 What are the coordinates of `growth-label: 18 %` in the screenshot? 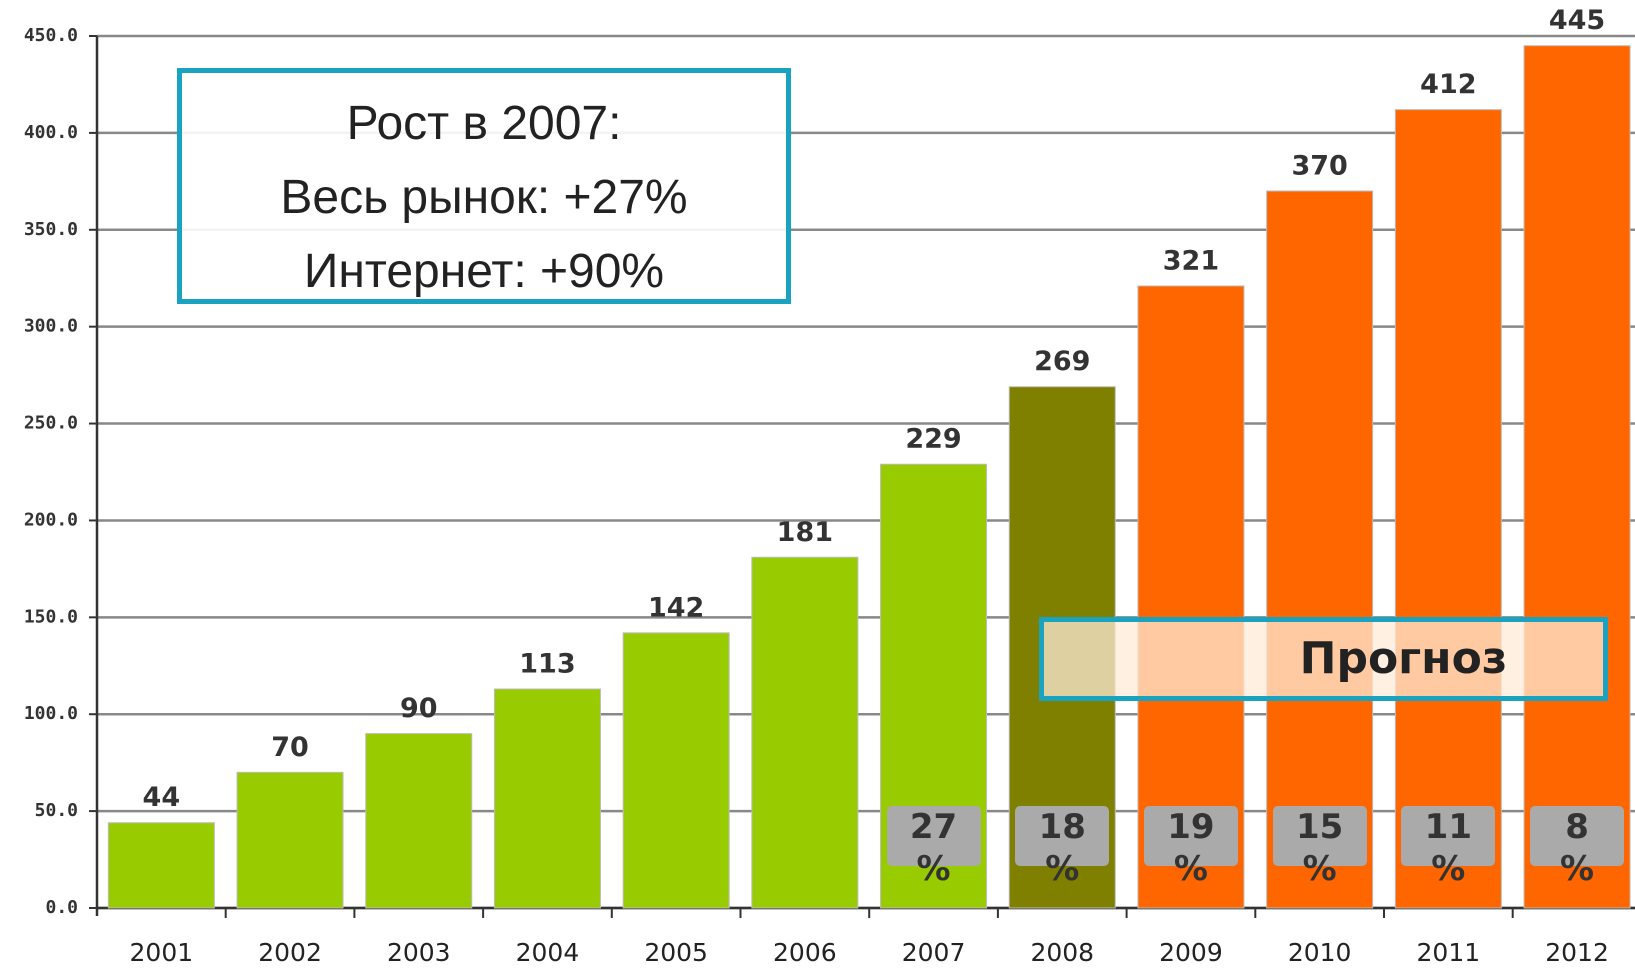 It's located at (1062, 847).